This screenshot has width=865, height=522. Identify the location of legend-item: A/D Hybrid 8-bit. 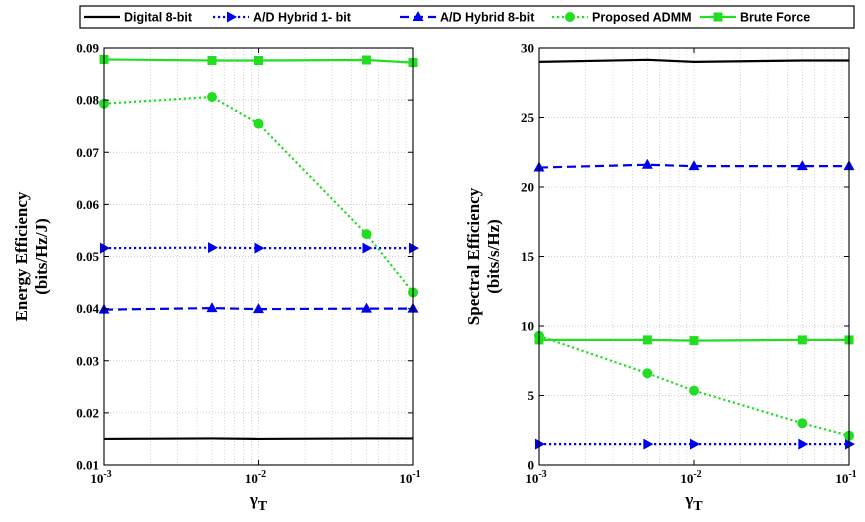
(467, 18).